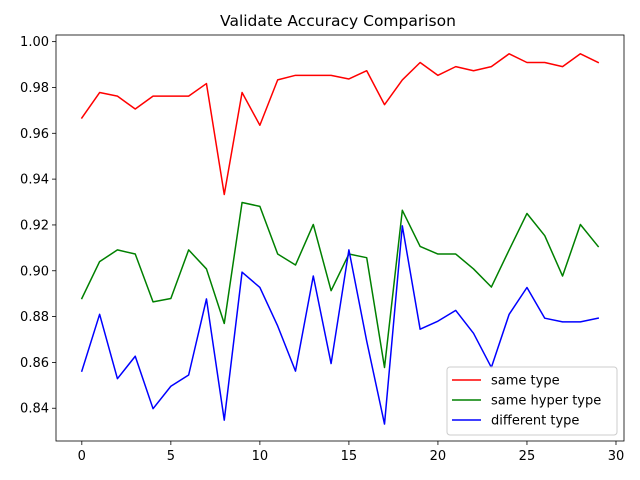  I want to click on x-tick-label: 0, so click(82, 456).